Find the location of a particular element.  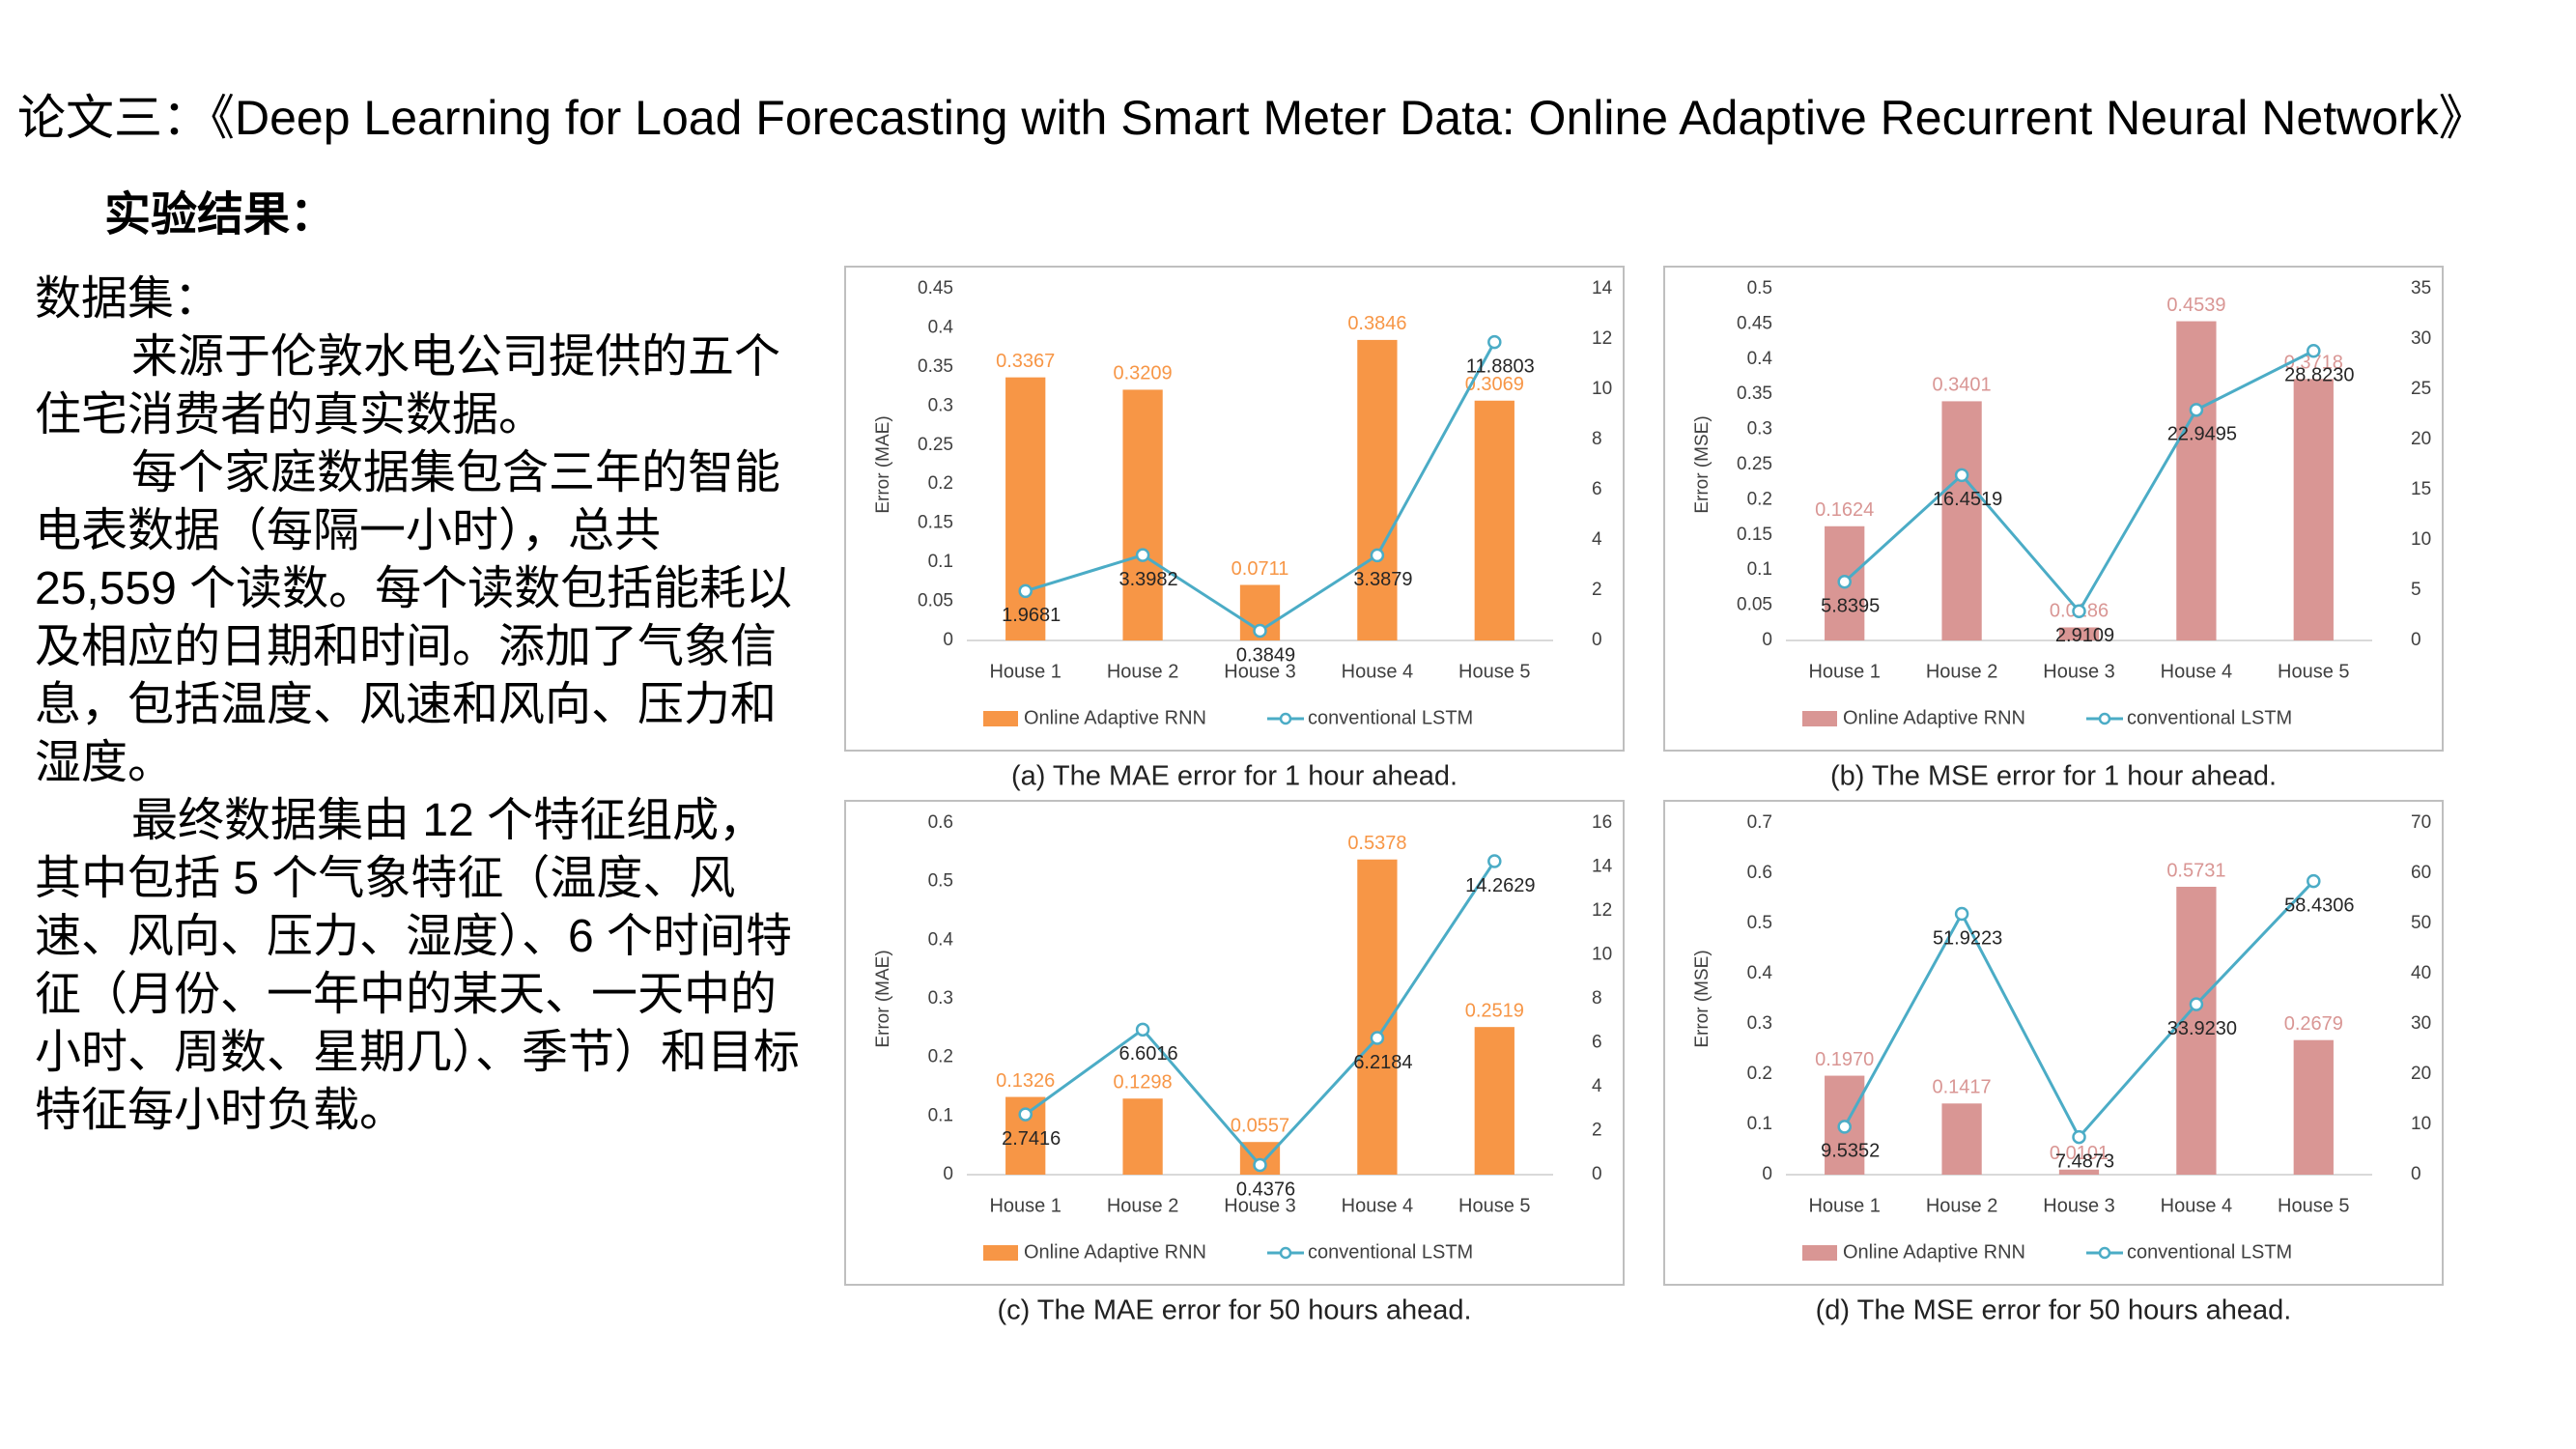

chart-caption: (a) The MAE error for 1 hour ahead. is located at coordinates (1234, 776).